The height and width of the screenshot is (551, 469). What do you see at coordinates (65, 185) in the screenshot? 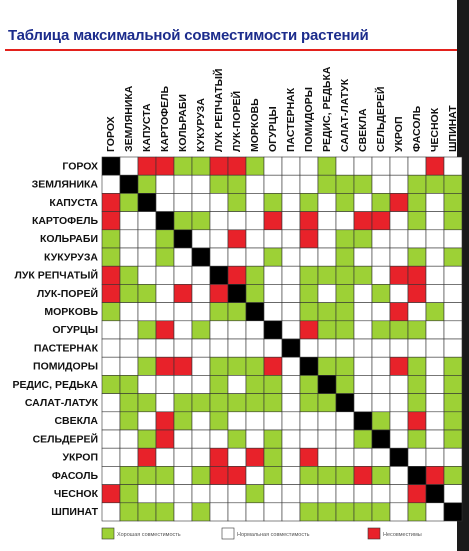
I see `row-label: ЗЕМЛЯНИКА` at bounding box center [65, 185].